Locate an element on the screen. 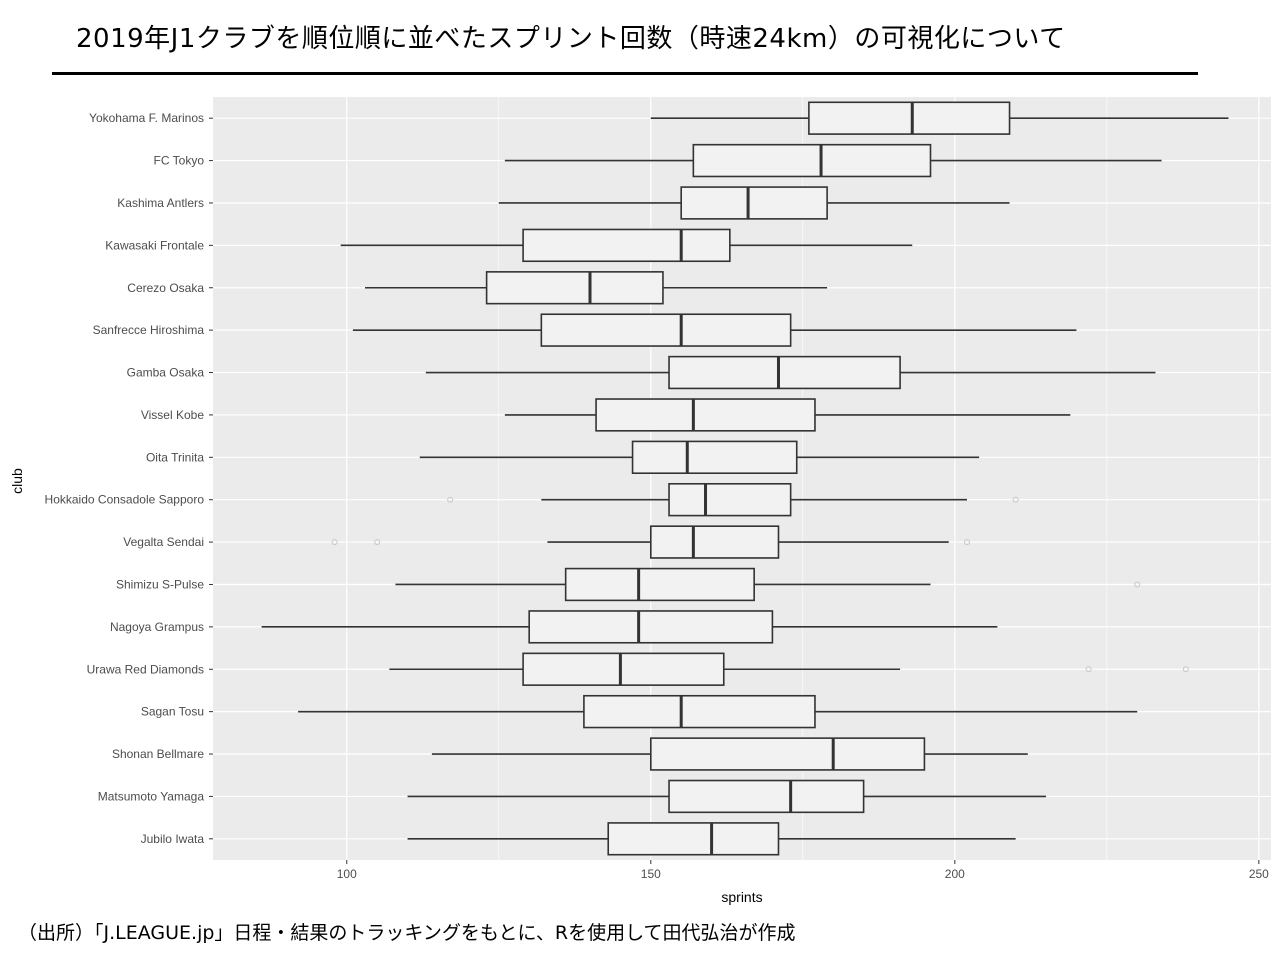 The height and width of the screenshot is (953, 1280). x-tick-label: 250 is located at coordinates (1259, 874).